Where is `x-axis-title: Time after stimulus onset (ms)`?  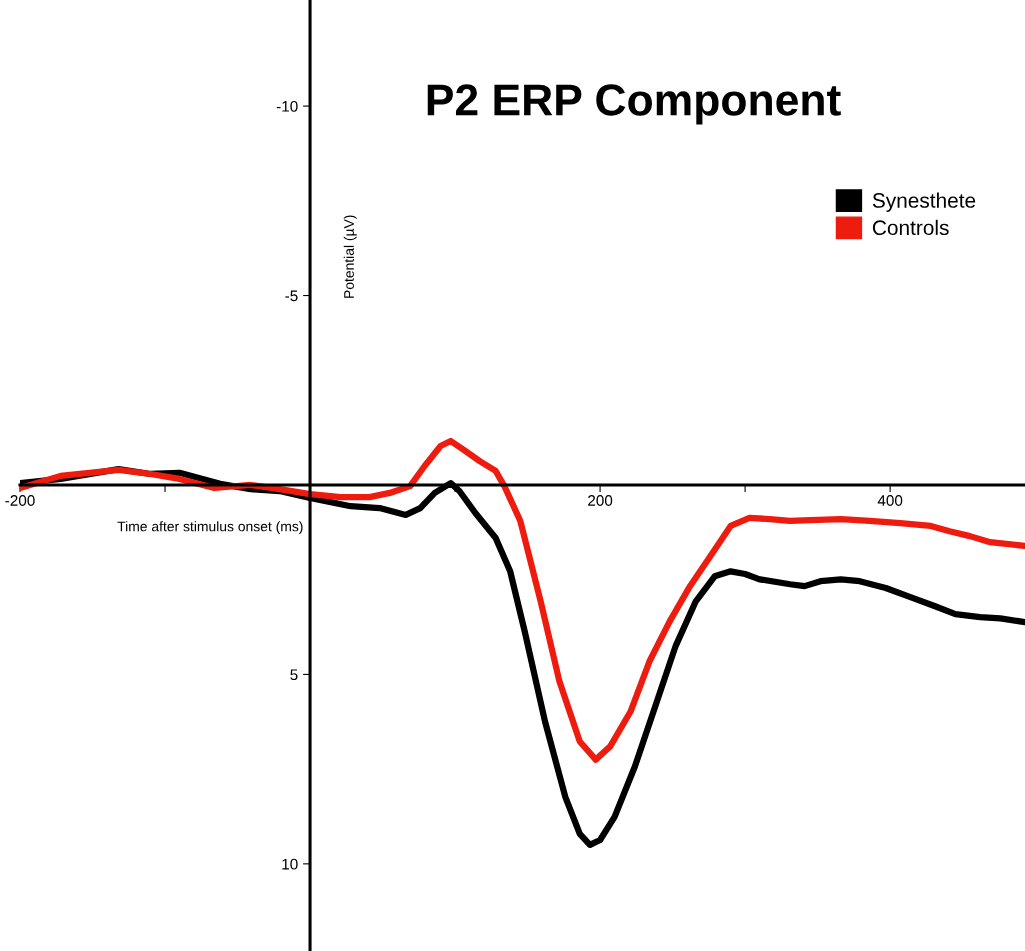 x-axis-title: Time after stimulus onset (ms) is located at coordinates (210, 528).